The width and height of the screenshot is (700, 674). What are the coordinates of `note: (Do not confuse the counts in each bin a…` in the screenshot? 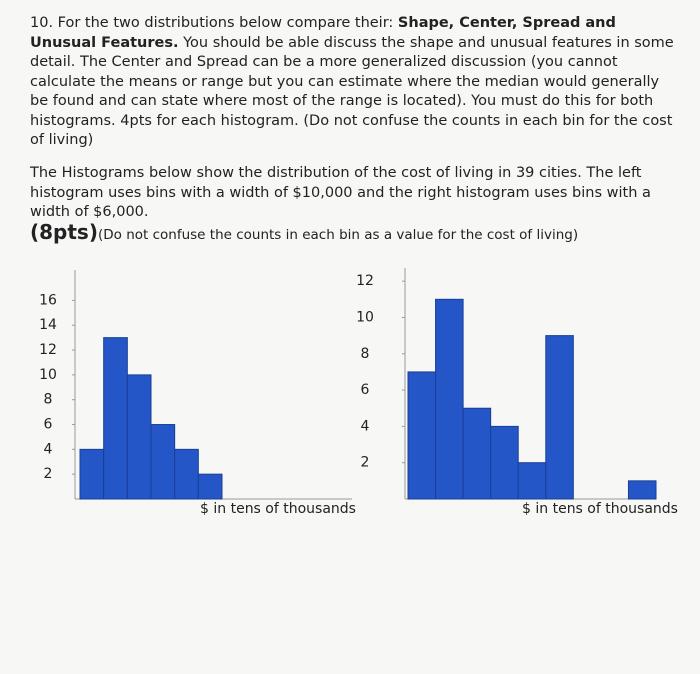 It's located at (338, 234).